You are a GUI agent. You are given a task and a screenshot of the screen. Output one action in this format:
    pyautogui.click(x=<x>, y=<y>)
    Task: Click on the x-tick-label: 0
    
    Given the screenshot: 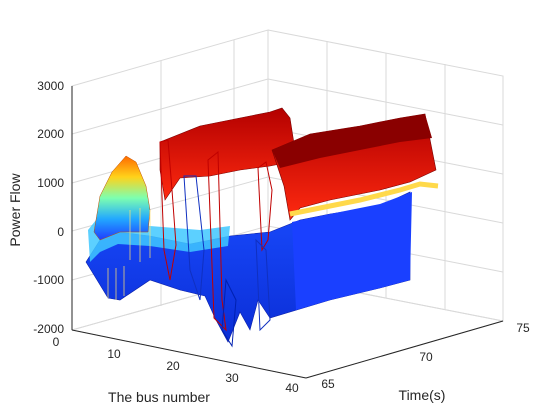 What is the action you would take?
    pyautogui.click(x=56, y=342)
    